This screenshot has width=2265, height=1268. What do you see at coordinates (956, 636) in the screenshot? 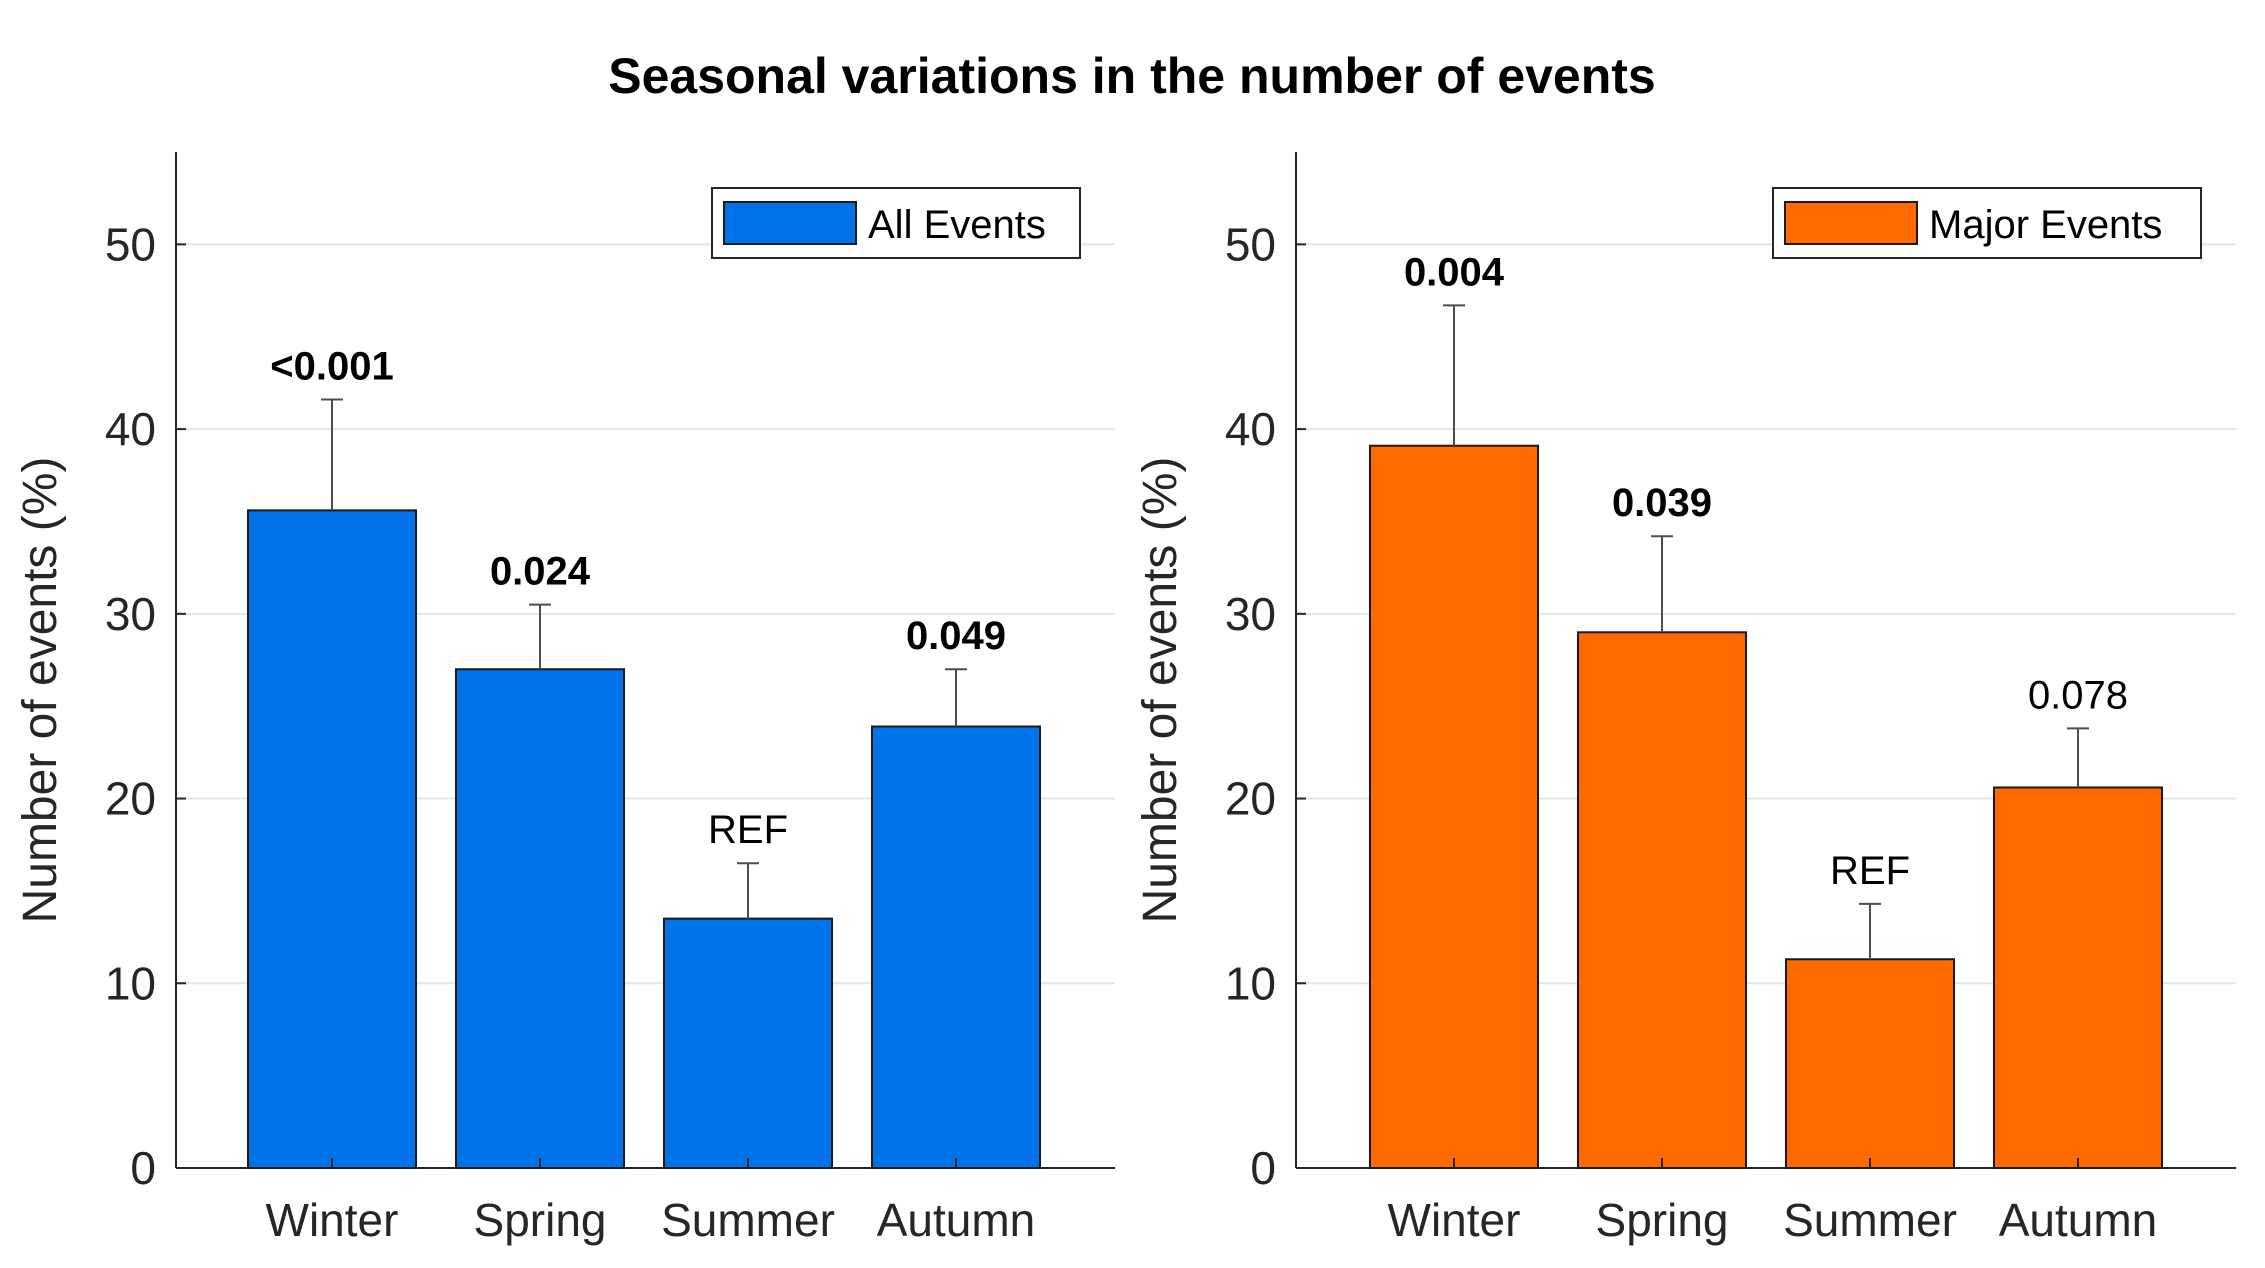
I see `p-value-label: 0.049` at bounding box center [956, 636].